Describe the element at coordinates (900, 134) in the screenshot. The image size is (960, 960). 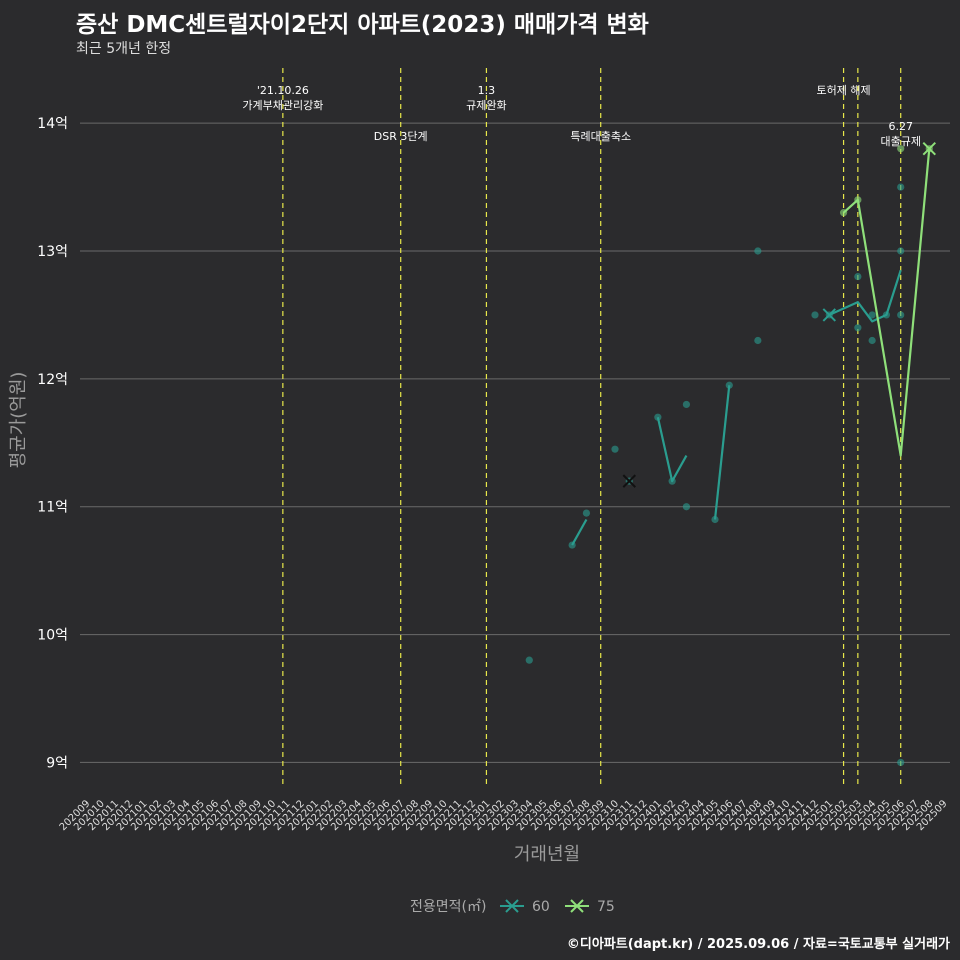
I see `event-label: 6.27 대출규제` at that location.